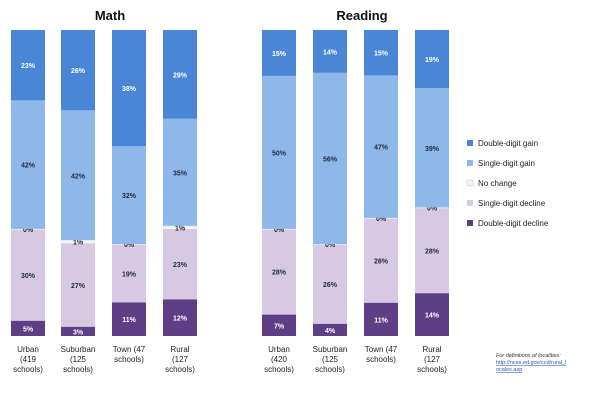 The image size is (607, 405). I want to click on reading-label-single-digit-gain-4: 39%, so click(432, 149).